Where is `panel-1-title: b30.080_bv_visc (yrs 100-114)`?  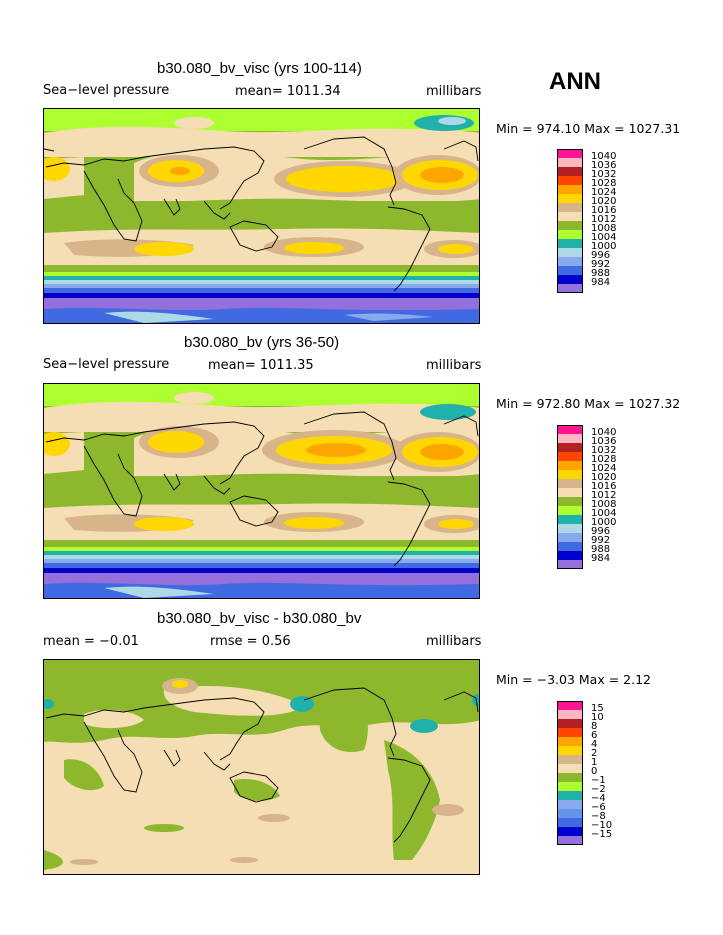 panel-1-title: b30.080_bv_visc (yrs 100-114) is located at coordinates (259, 68).